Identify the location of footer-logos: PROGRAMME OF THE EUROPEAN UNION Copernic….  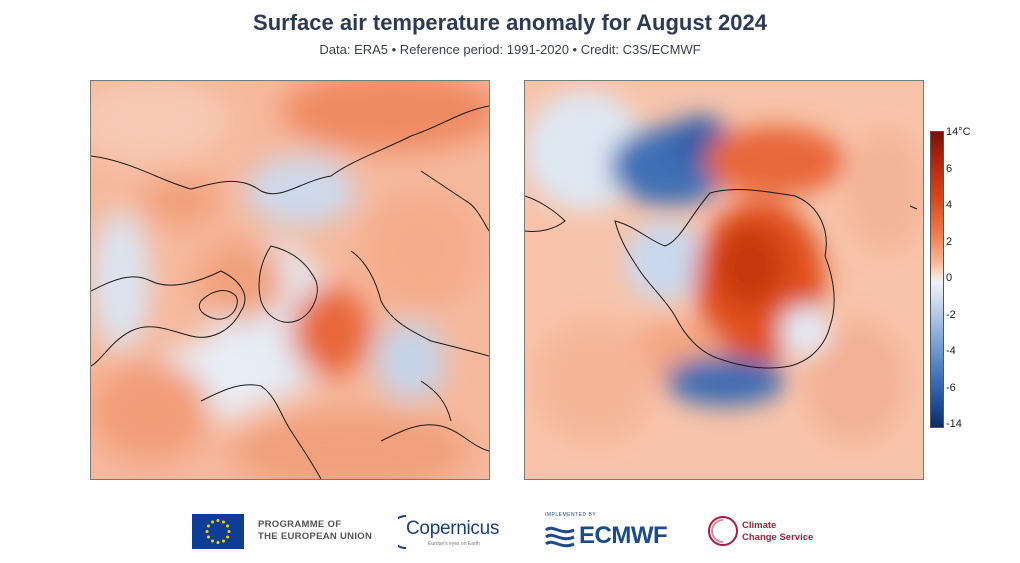
(510, 531).